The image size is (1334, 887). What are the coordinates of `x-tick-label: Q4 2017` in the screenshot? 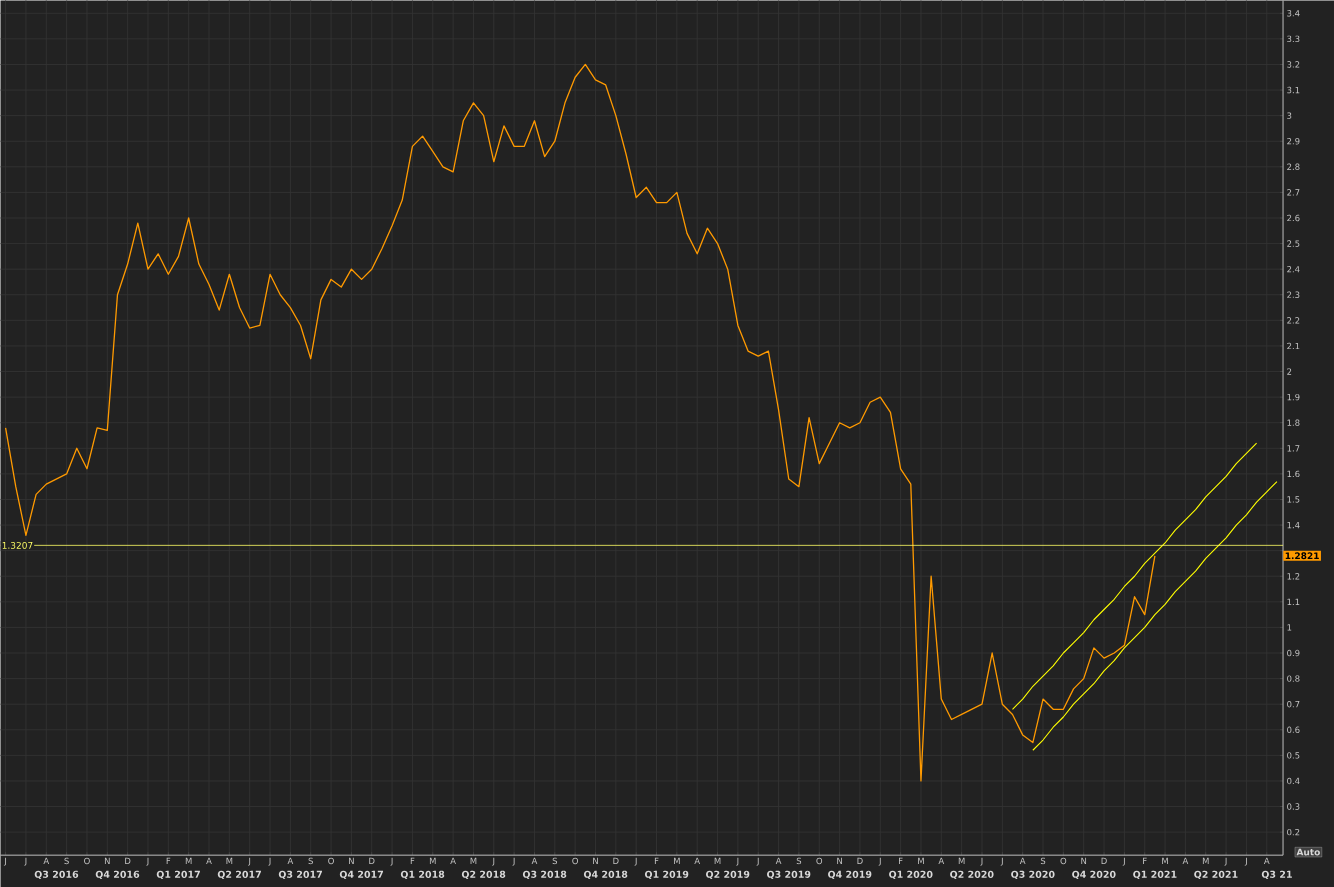 It's located at (361, 875).